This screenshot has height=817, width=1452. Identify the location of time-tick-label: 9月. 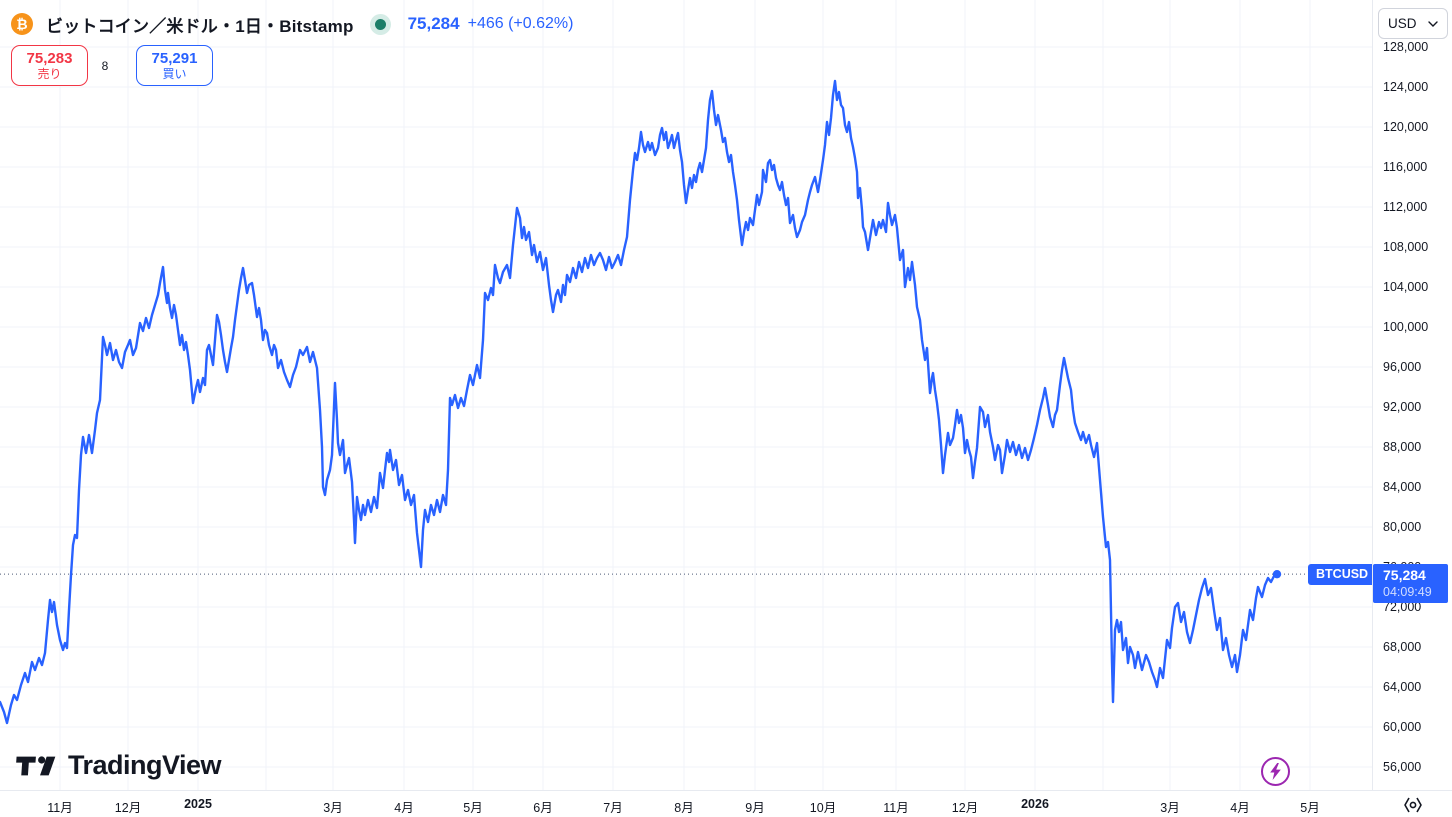
(755, 808).